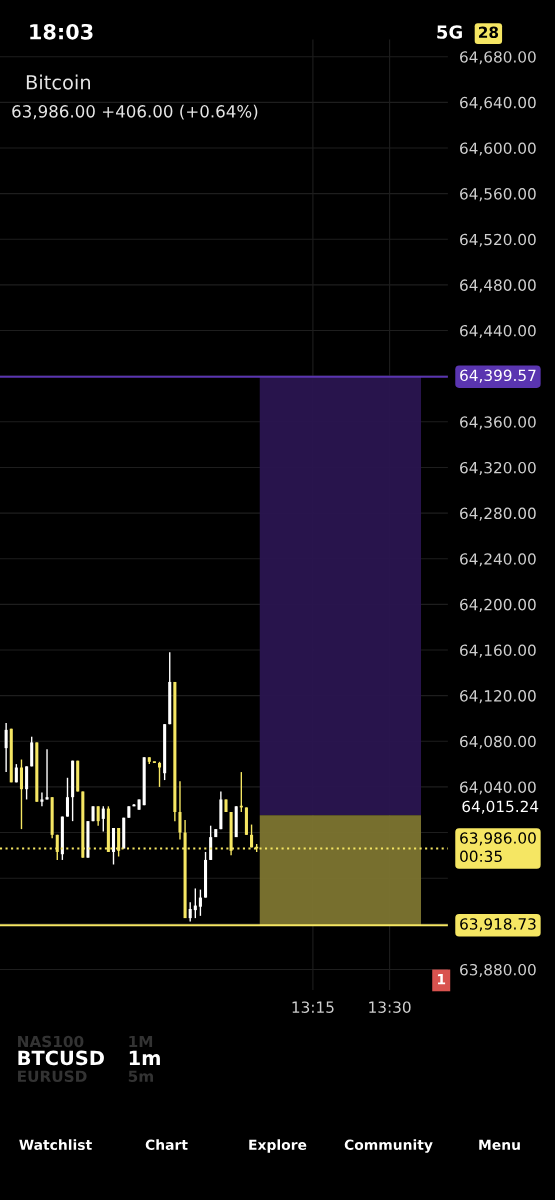 This screenshot has width=555, height=1200. What do you see at coordinates (498, 195) in the screenshot?
I see `y-tick-label: 64,560.00` at bounding box center [498, 195].